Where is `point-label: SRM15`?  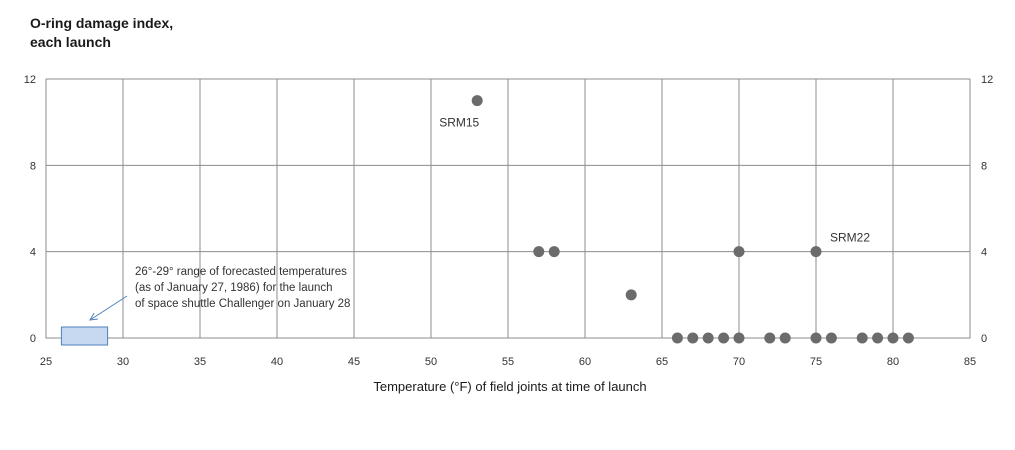
point-label: SRM15 is located at coordinates (459, 123).